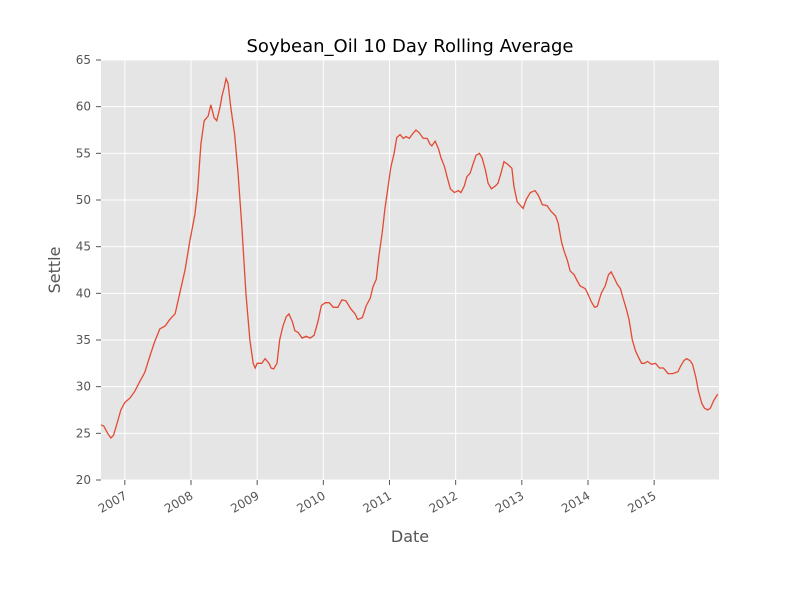 Image resolution: width=800 pixels, height=600 pixels. What do you see at coordinates (83, 433) in the screenshot?
I see `y-tick-label: 25` at bounding box center [83, 433].